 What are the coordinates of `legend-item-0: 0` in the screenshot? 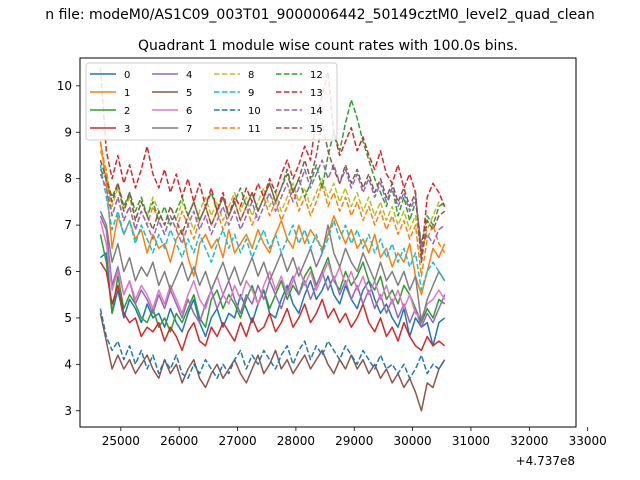 It's located at (110, 75).